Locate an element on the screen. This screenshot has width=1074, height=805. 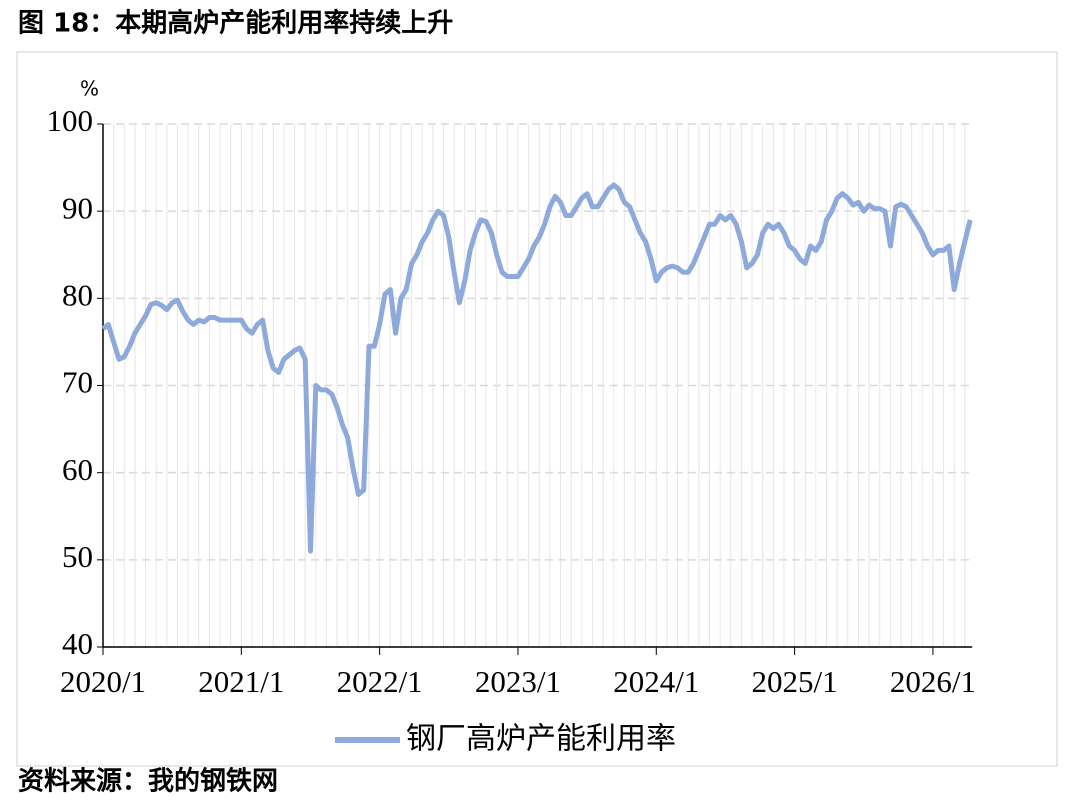
x-tick-label: 2024/1 is located at coordinates (656, 681).